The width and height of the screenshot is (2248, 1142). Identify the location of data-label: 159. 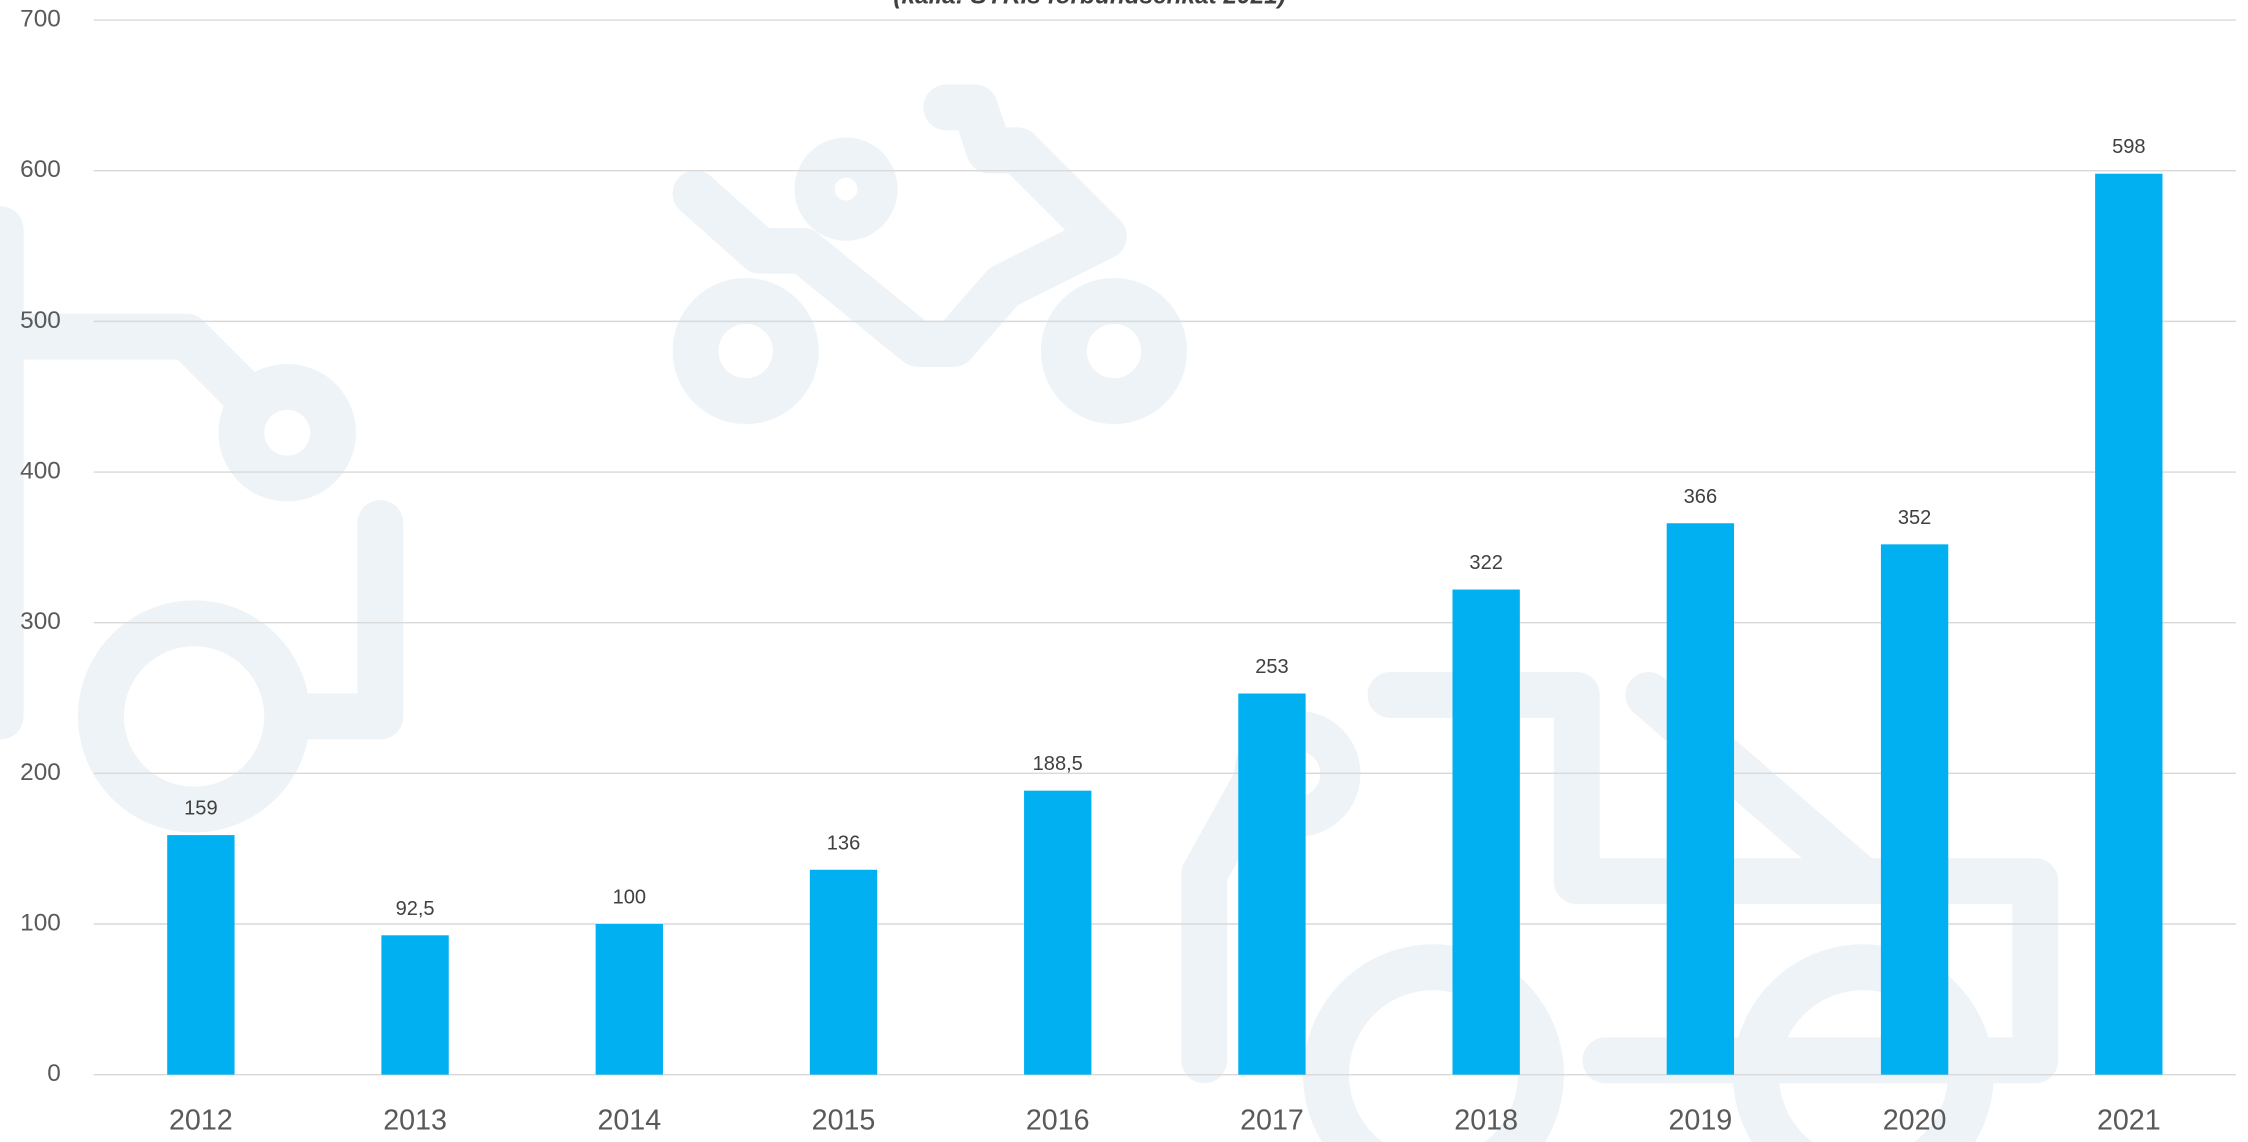
(200, 809).